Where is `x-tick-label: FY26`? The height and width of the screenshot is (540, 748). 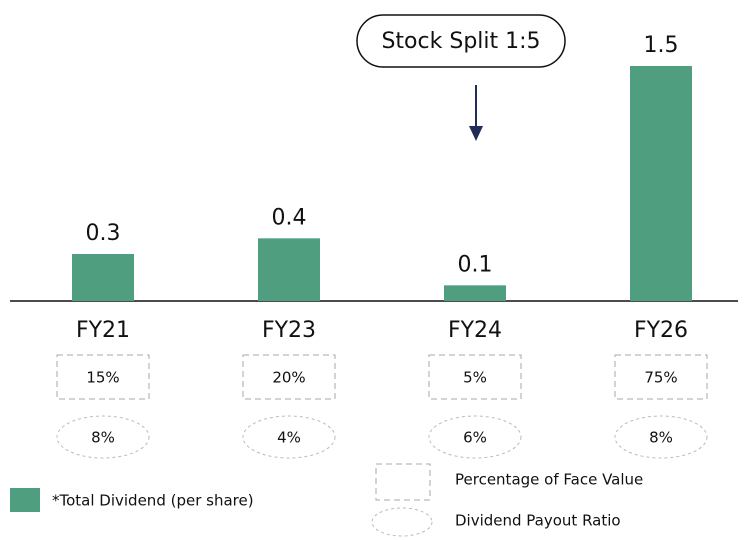
x-tick-label: FY26 is located at coordinates (661, 330).